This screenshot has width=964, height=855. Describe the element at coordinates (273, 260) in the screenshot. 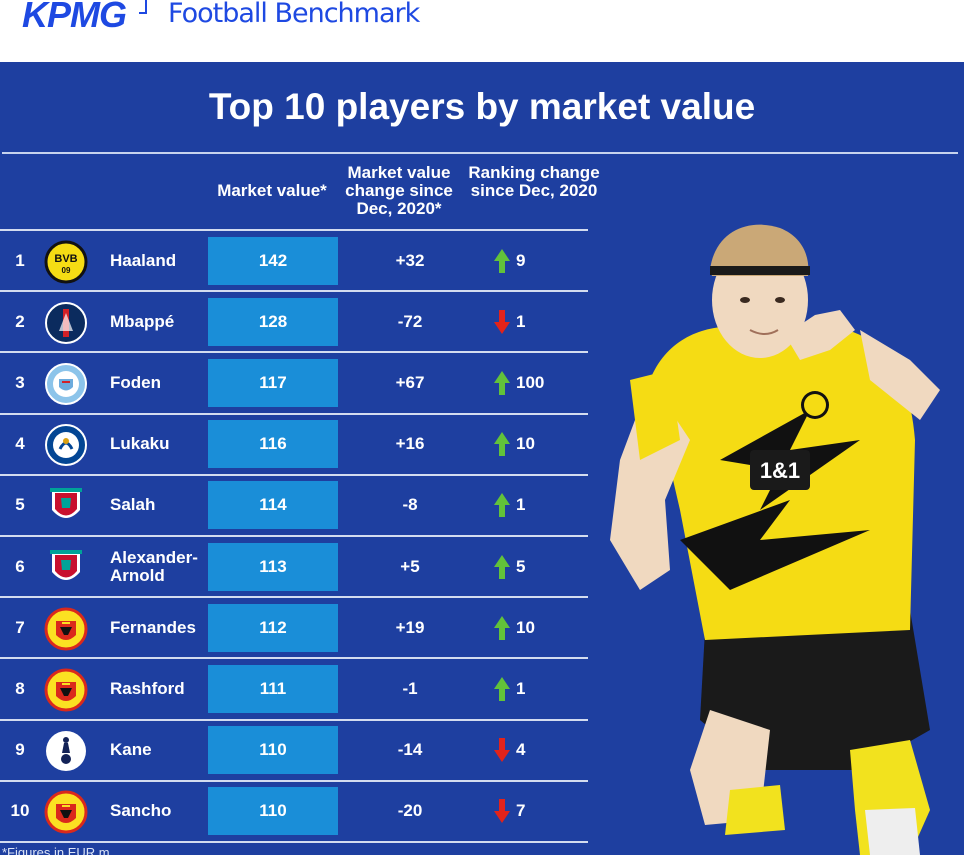

I see `market-value-bar: 142` at that location.